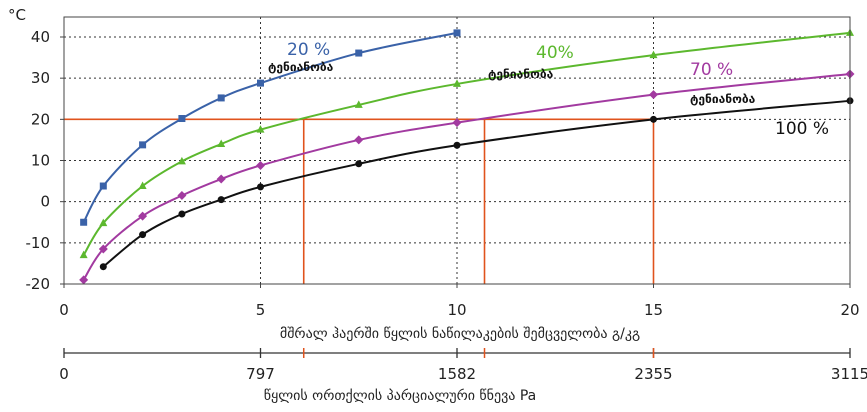 The image size is (867, 412). Describe the element at coordinates (400, 395) in the screenshot. I see `x2-axis-label: წყლის ორთქლის პარციალური წნევა Pa` at that location.